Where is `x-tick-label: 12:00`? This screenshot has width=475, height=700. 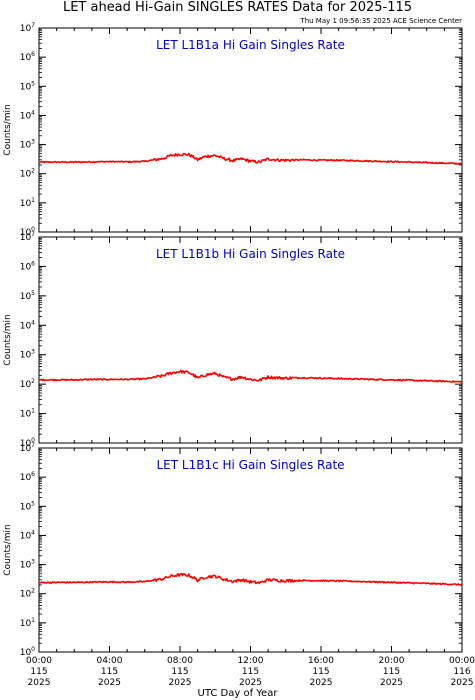 x-tick-label: 12:00 is located at coordinates (251, 661).